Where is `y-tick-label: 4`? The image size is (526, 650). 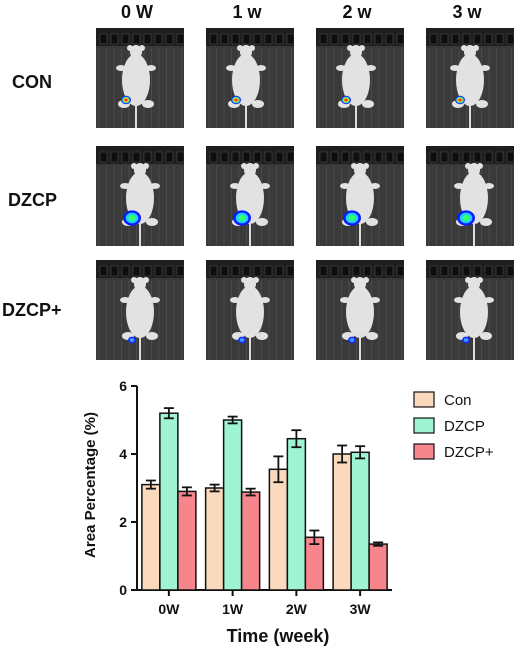
y-tick-label: 4 is located at coordinates (123, 454).